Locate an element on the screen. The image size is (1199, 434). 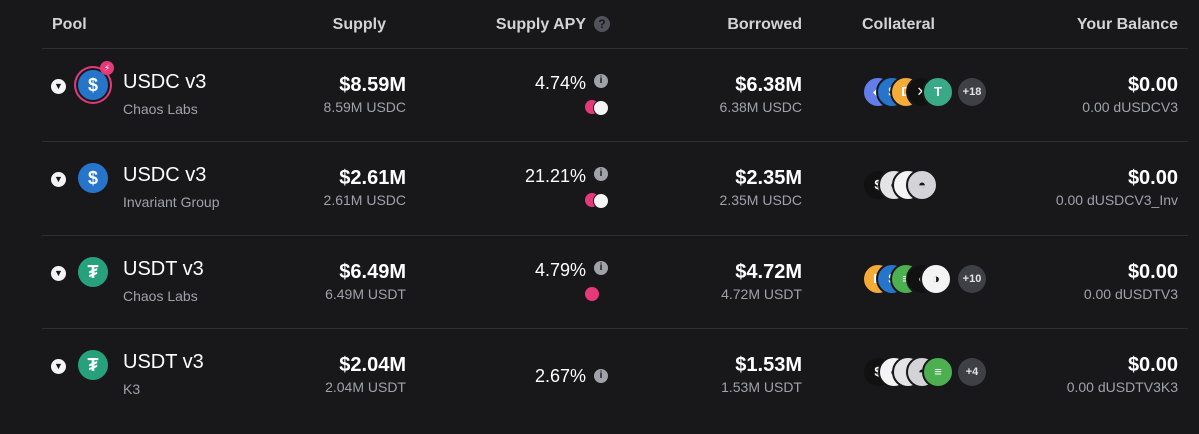
supply-token: 2.04M USDT is located at coordinates (365, 387).